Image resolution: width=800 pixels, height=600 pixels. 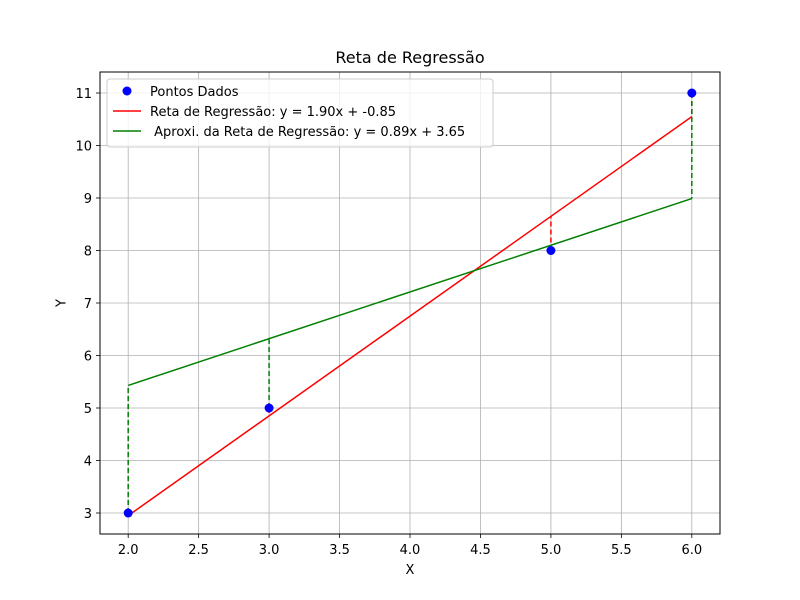 I want to click on x-tick-label: 2.0, so click(x=128, y=550).